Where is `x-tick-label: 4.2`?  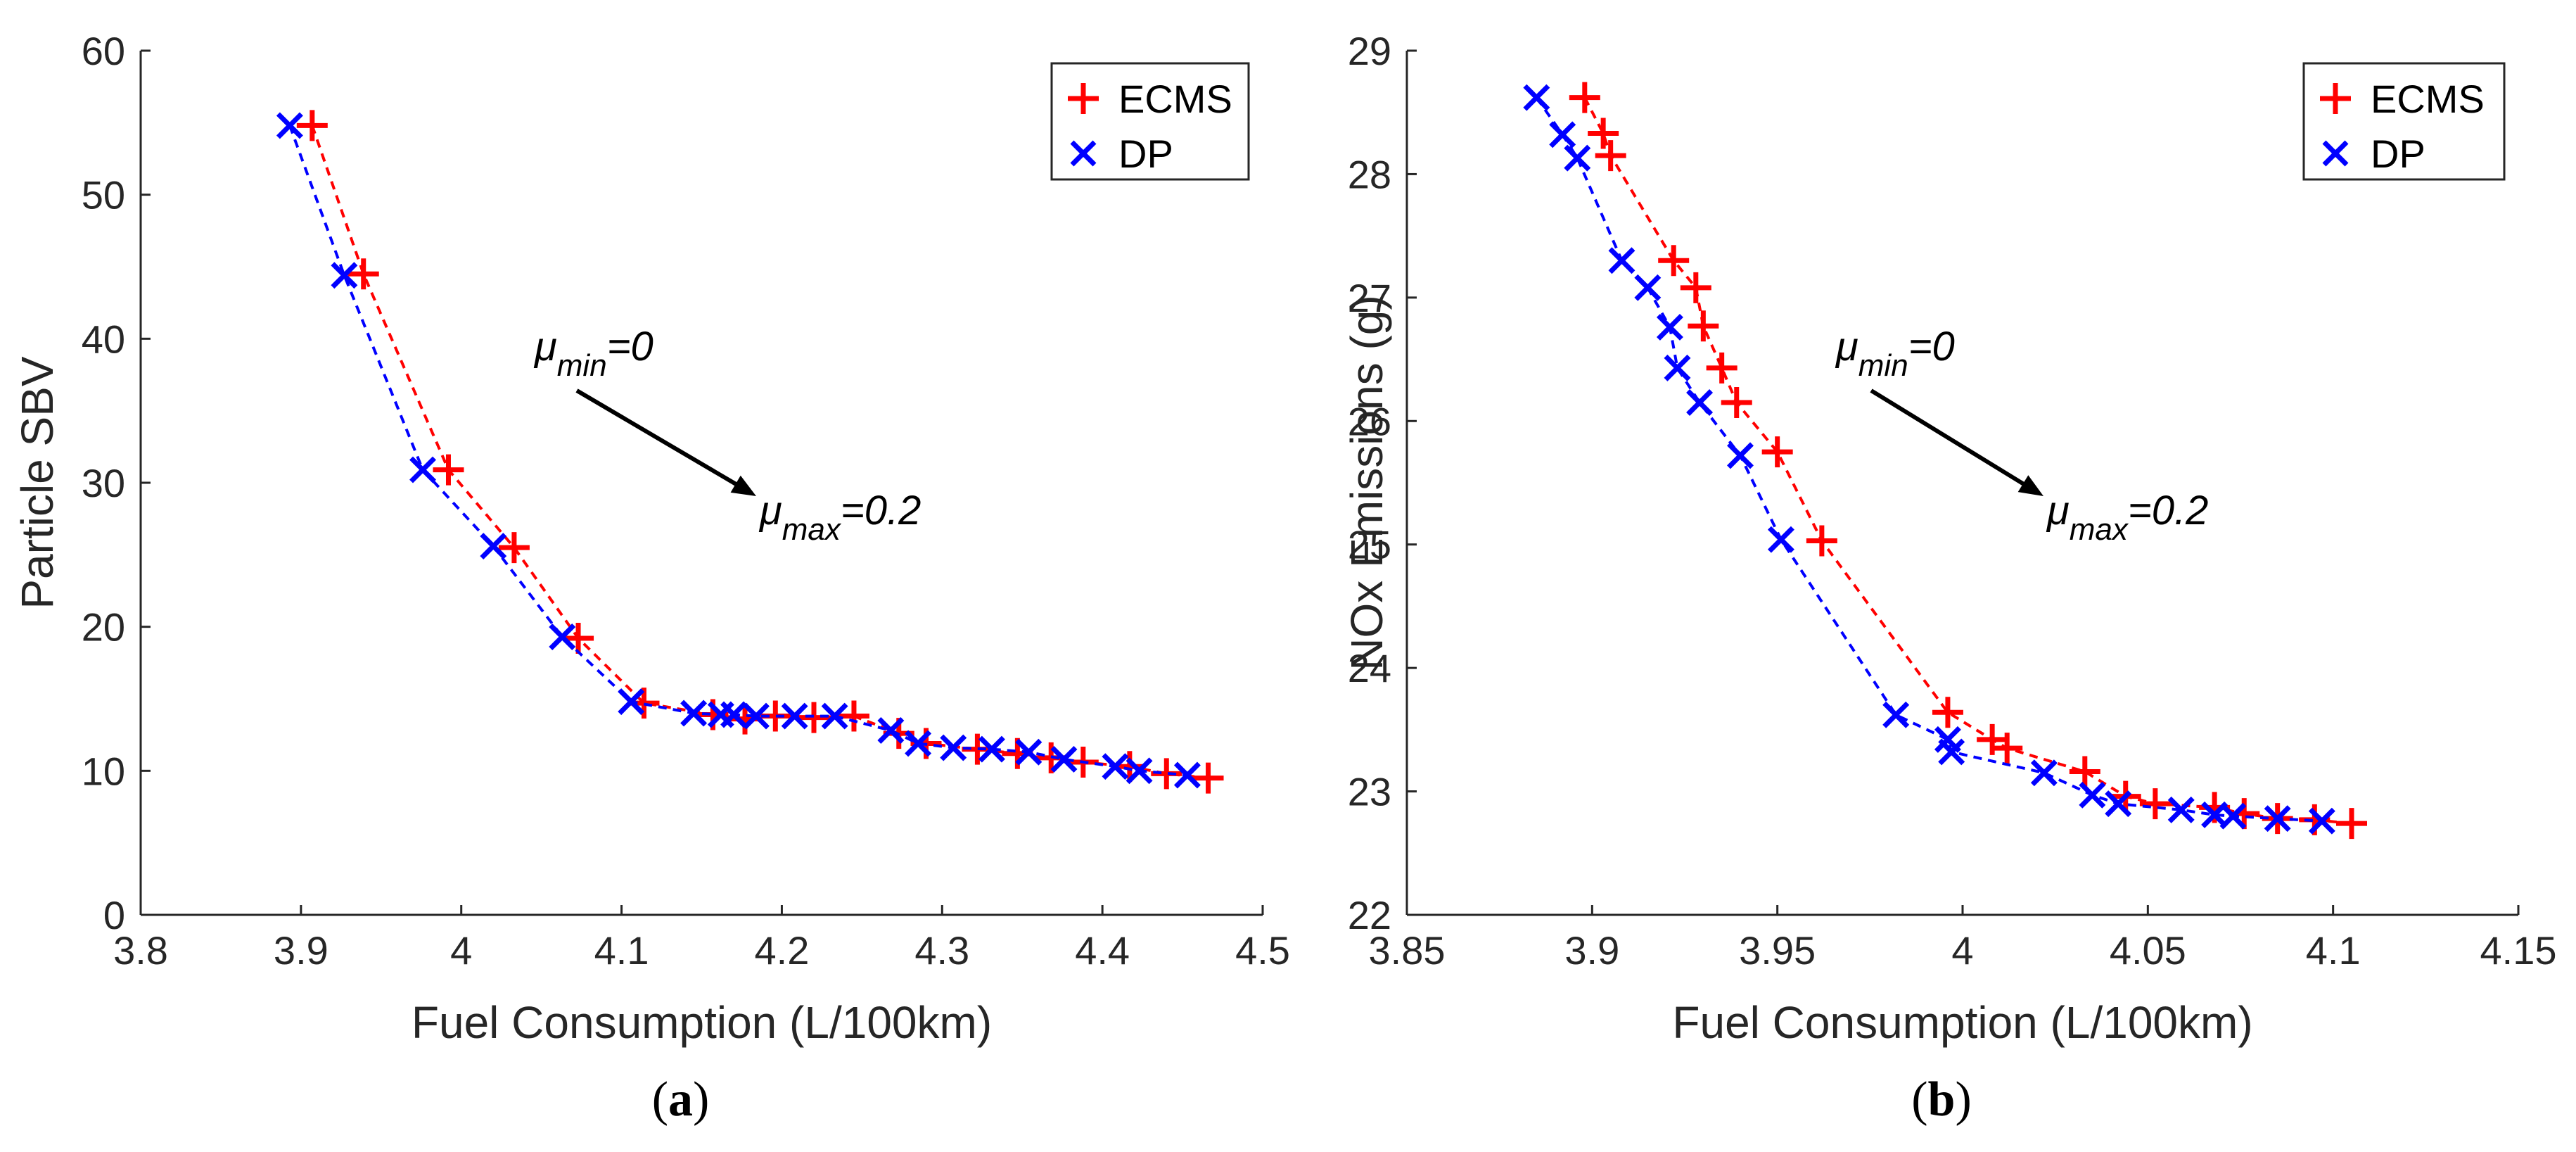 x-tick-label: 4.2 is located at coordinates (781, 950).